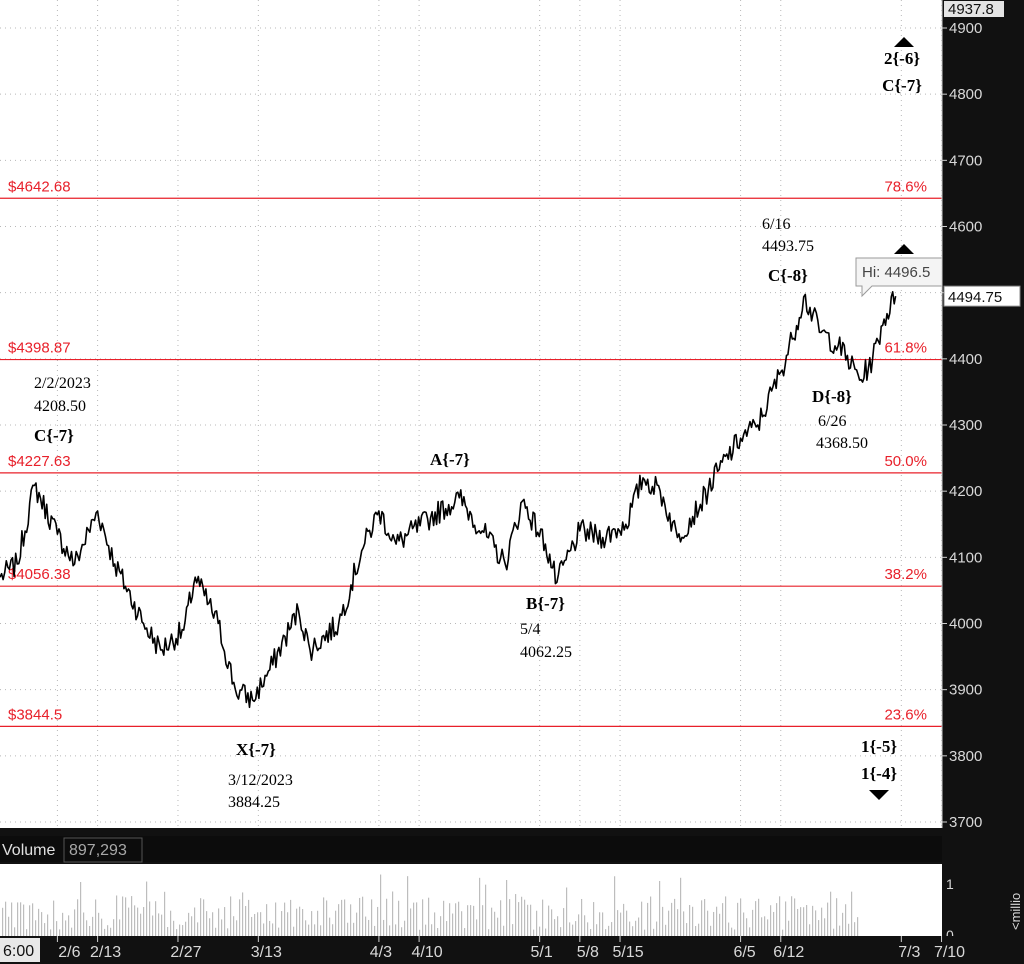  I want to click on annotation-date: 5/4, so click(530, 629).